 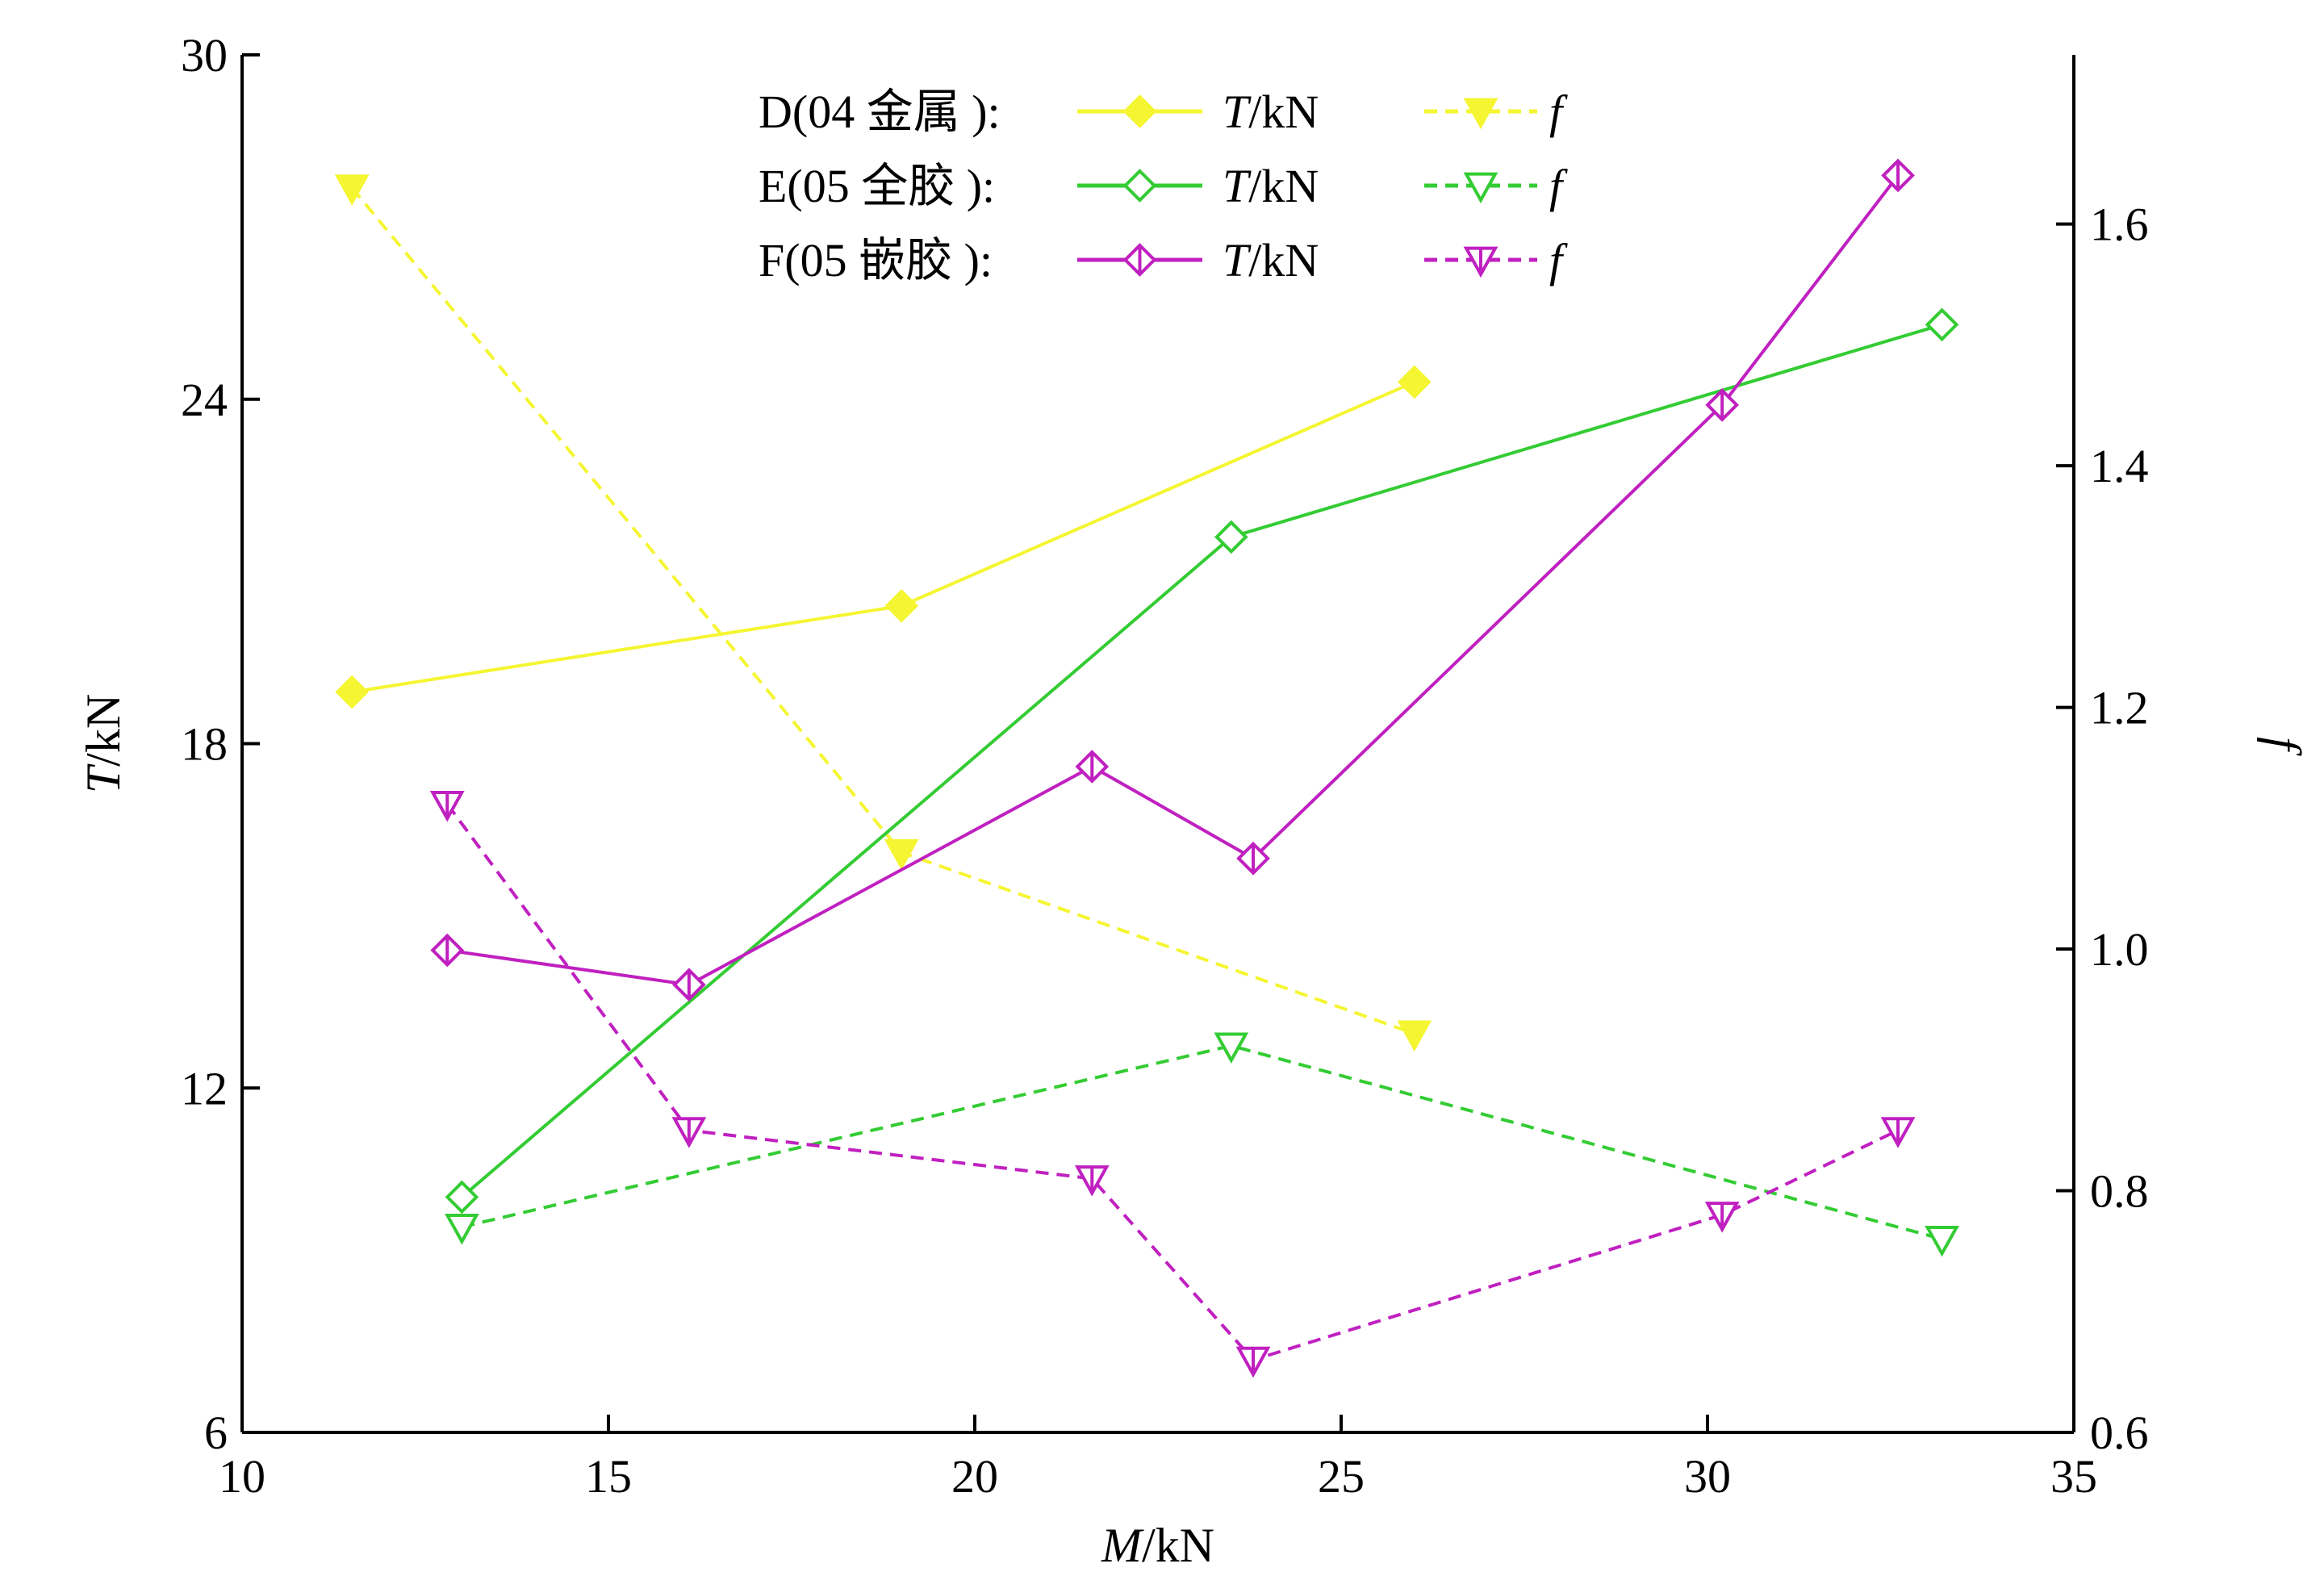 I want to click on legend-d-group-label: D(04 金属 ):, so click(x=880, y=112).